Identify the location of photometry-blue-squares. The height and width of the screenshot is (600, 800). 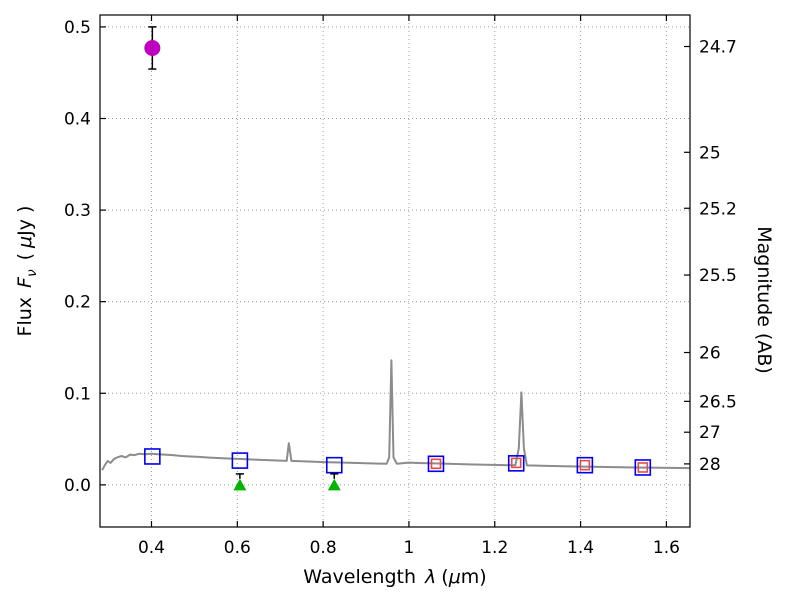
(398, 462).